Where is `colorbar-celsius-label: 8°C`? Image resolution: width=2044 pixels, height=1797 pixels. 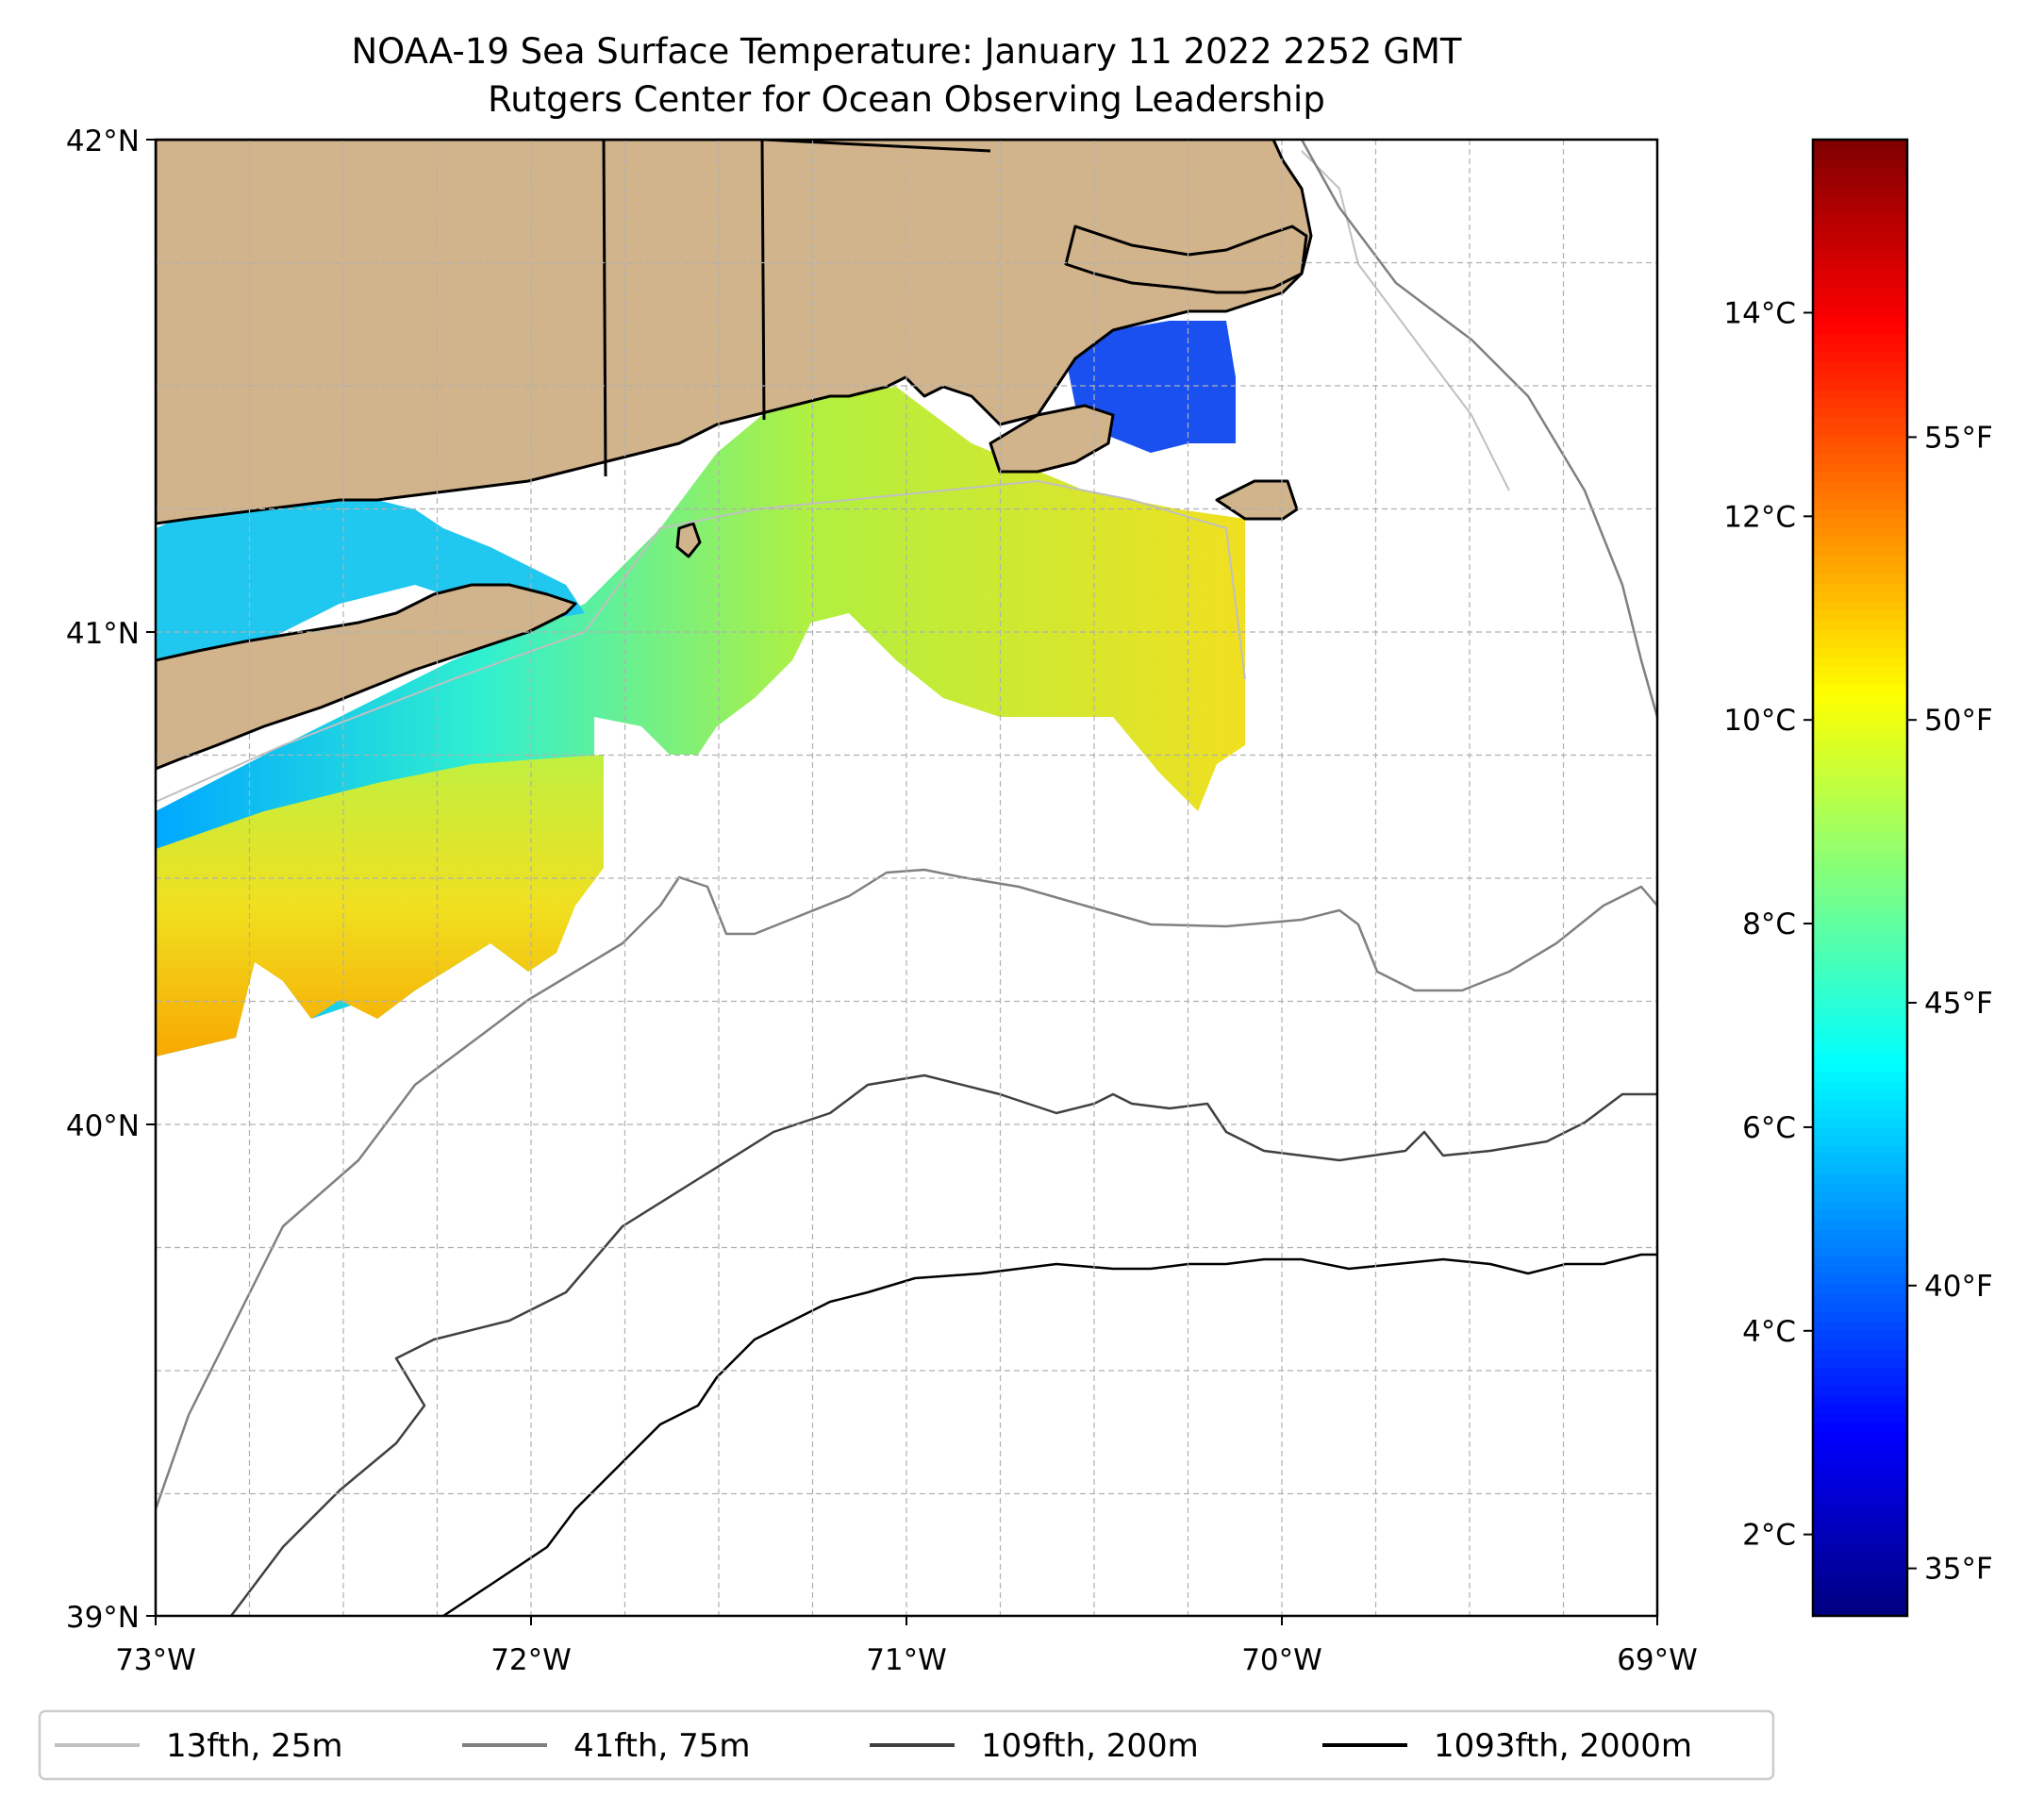 colorbar-celsius-label: 8°C is located at coordinates (1769, 924).